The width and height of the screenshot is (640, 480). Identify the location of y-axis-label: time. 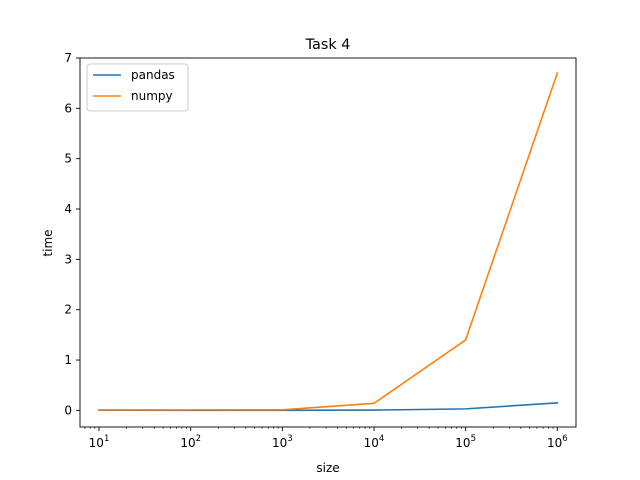
(48, 242).